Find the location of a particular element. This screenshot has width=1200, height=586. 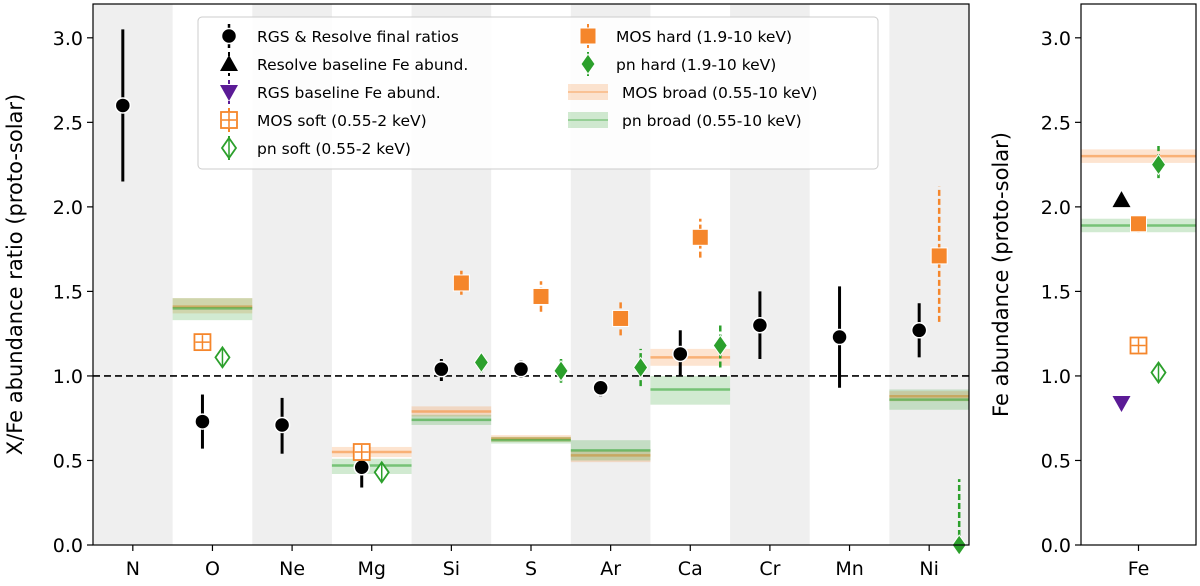

legend-label: RGS baseline Fe abund. is located at coordinates (349, 93).